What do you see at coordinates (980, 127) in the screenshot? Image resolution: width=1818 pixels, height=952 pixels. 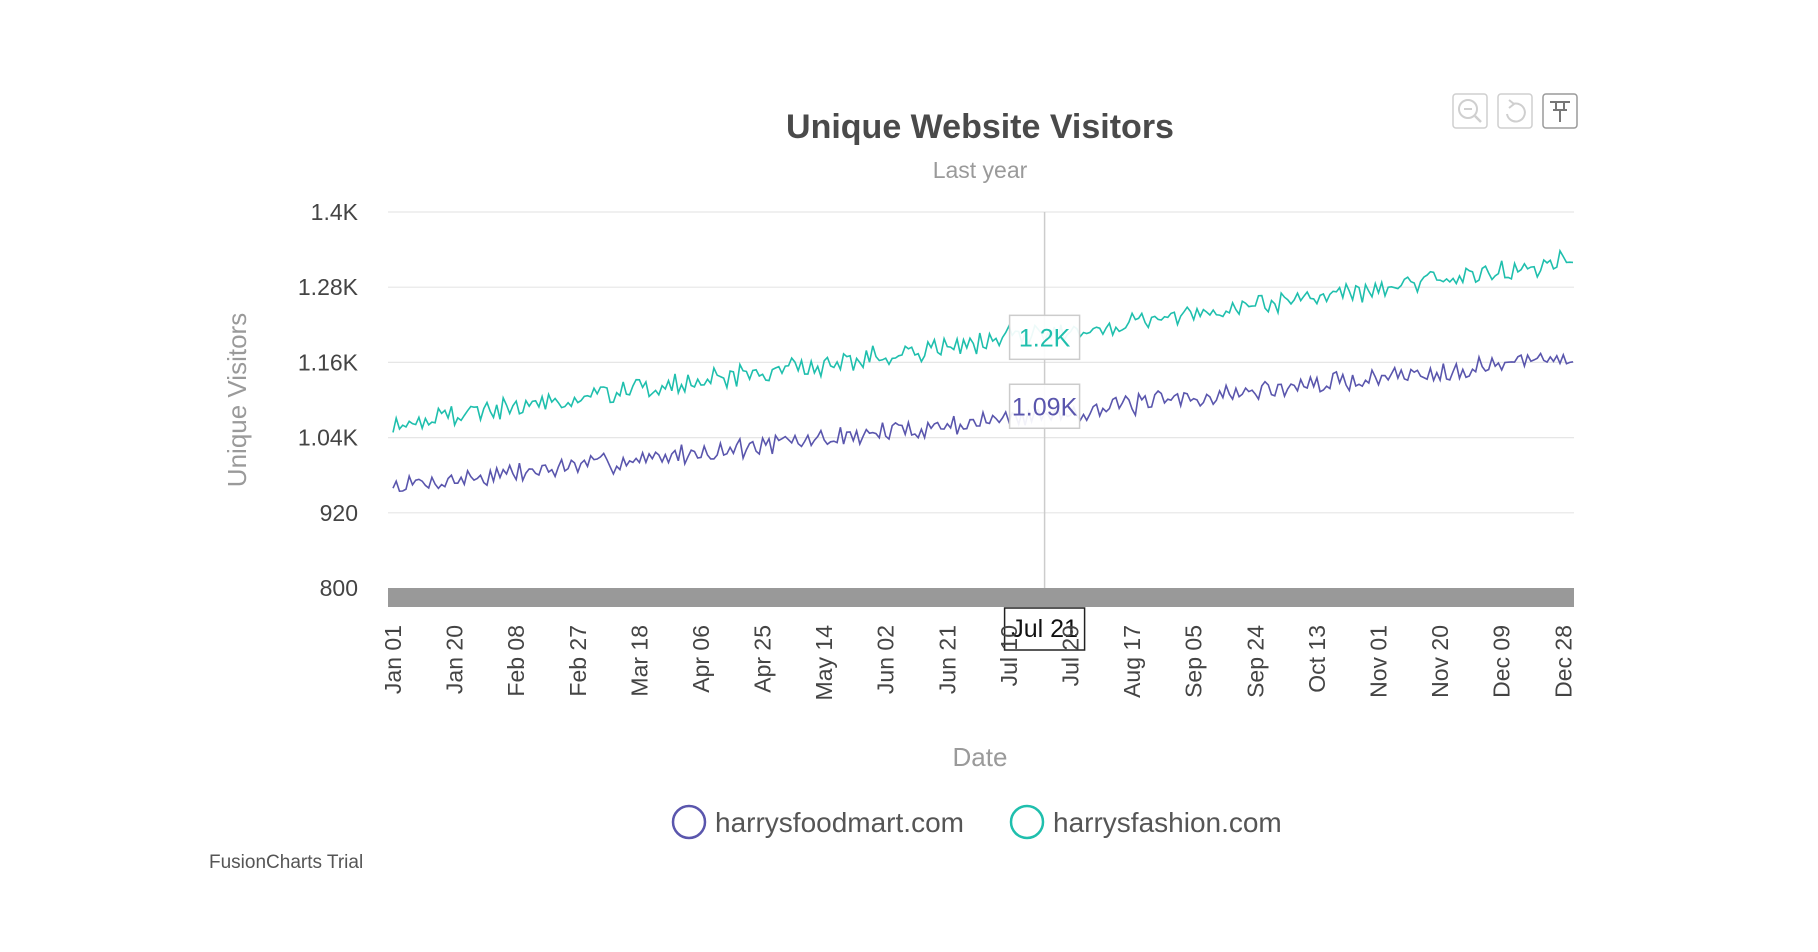 I see `chart-title: Unique Website Visitors` at bounding box center [980, 127].